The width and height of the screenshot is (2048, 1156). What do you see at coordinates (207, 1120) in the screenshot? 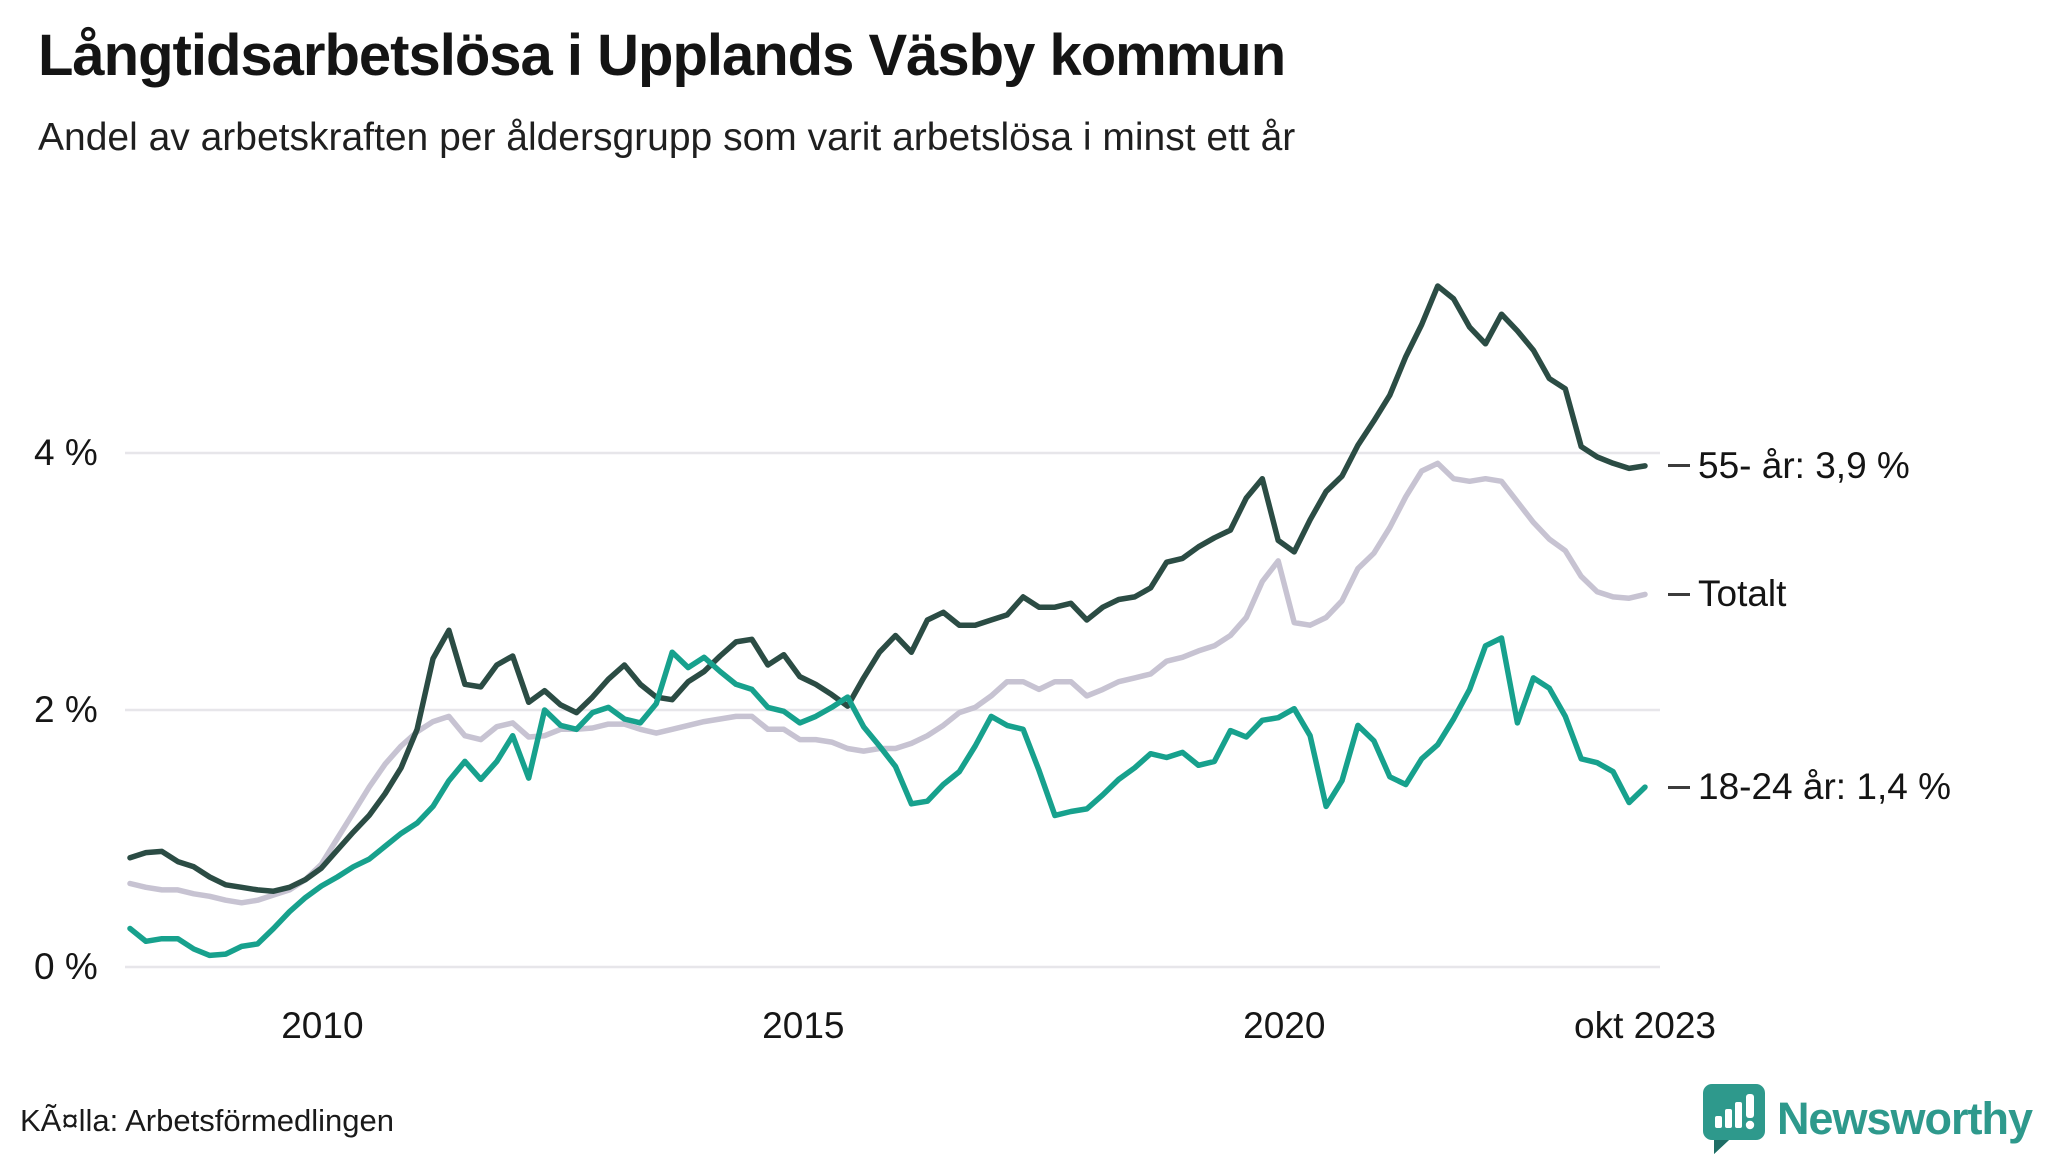
I see `source-note: KÃ¤lla: Arbetsförmedlingen` at bounding box center [207, 1120].